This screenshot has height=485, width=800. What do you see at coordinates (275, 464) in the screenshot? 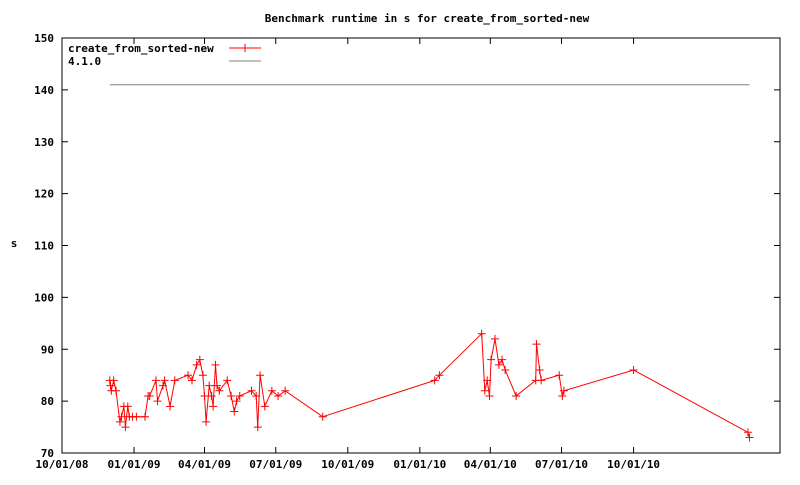
I see `x-tick-label: 07/01/09` at bounding box center [275, 464].